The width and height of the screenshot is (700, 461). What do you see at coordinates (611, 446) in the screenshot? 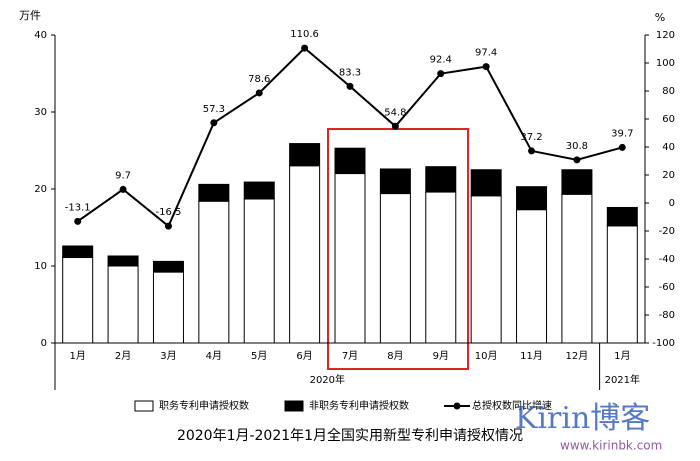
I see `watermark-url: www.kirinbk.com` at bounding box center [611, 446].